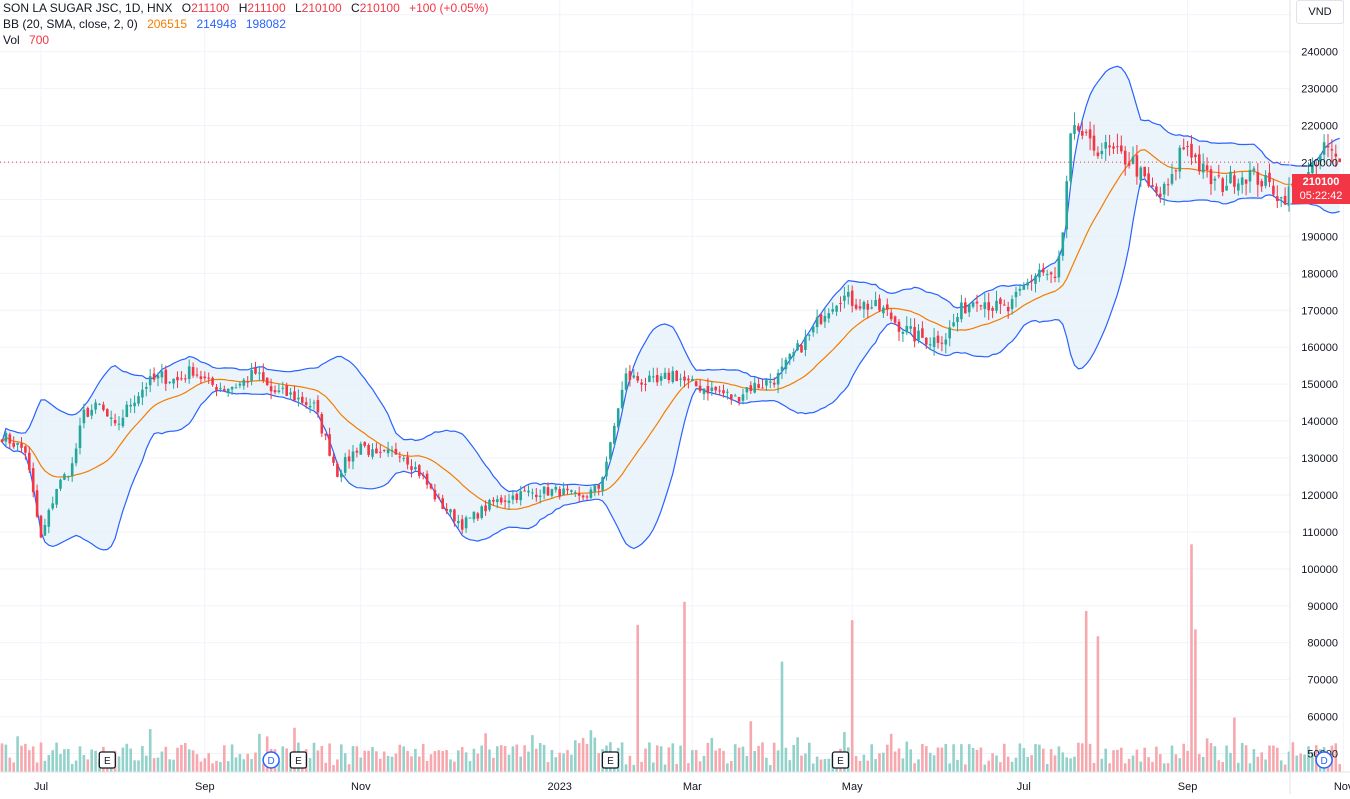  Describe the element at coordinates (39, 40) in the screenshot. I see `legend-vol-value: 700` at that location.